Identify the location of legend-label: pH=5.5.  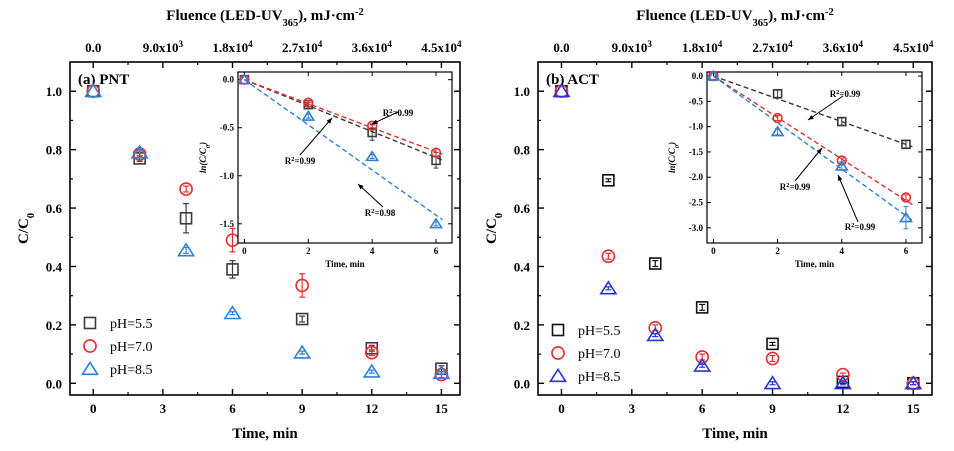
(131, 324).